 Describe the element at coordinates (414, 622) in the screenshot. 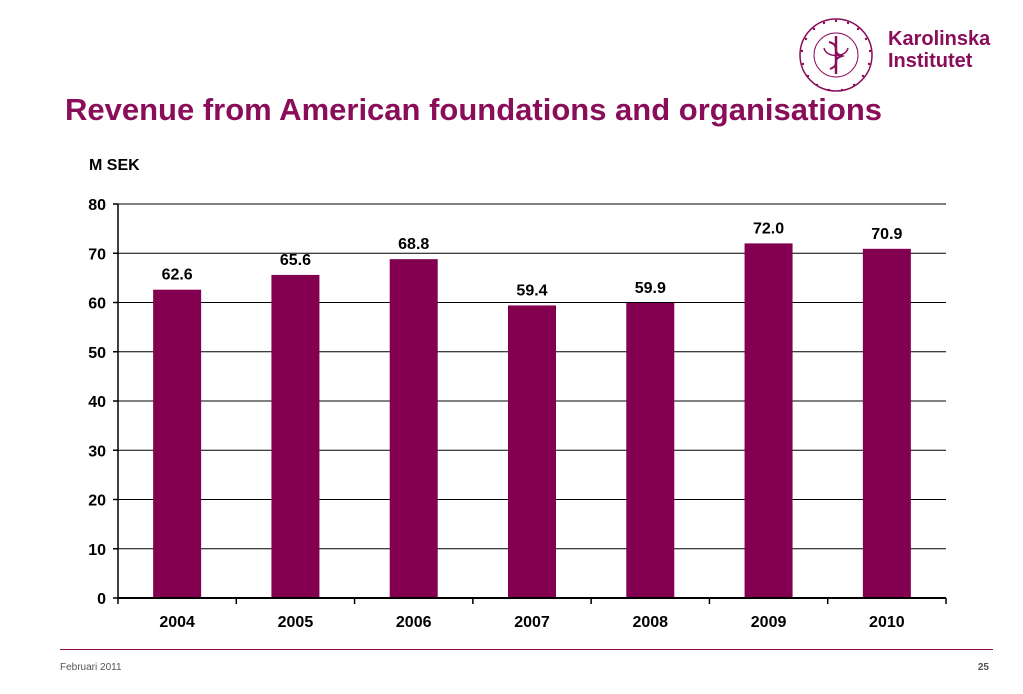

I see `x-tick-label-2006: 2006` at that location.